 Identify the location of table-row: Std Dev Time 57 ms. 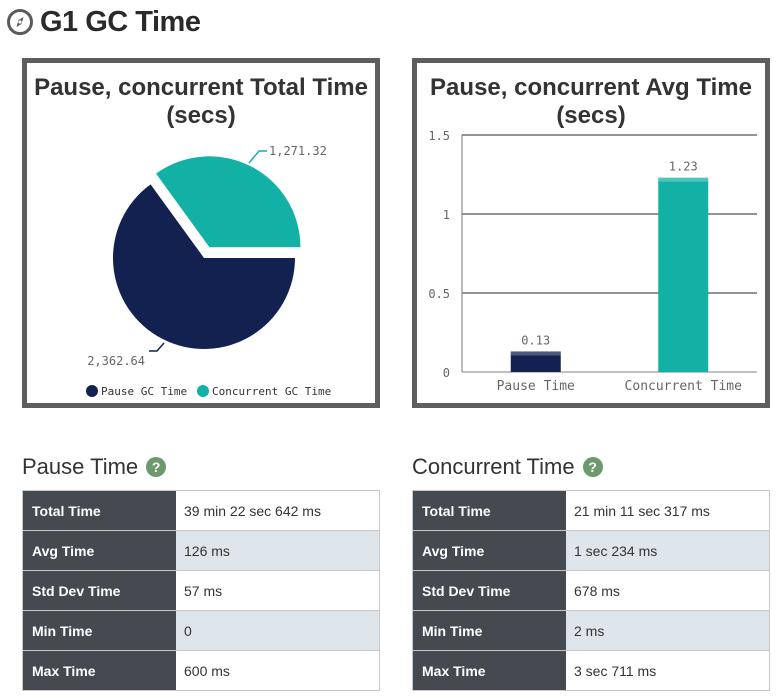
(201, 590).